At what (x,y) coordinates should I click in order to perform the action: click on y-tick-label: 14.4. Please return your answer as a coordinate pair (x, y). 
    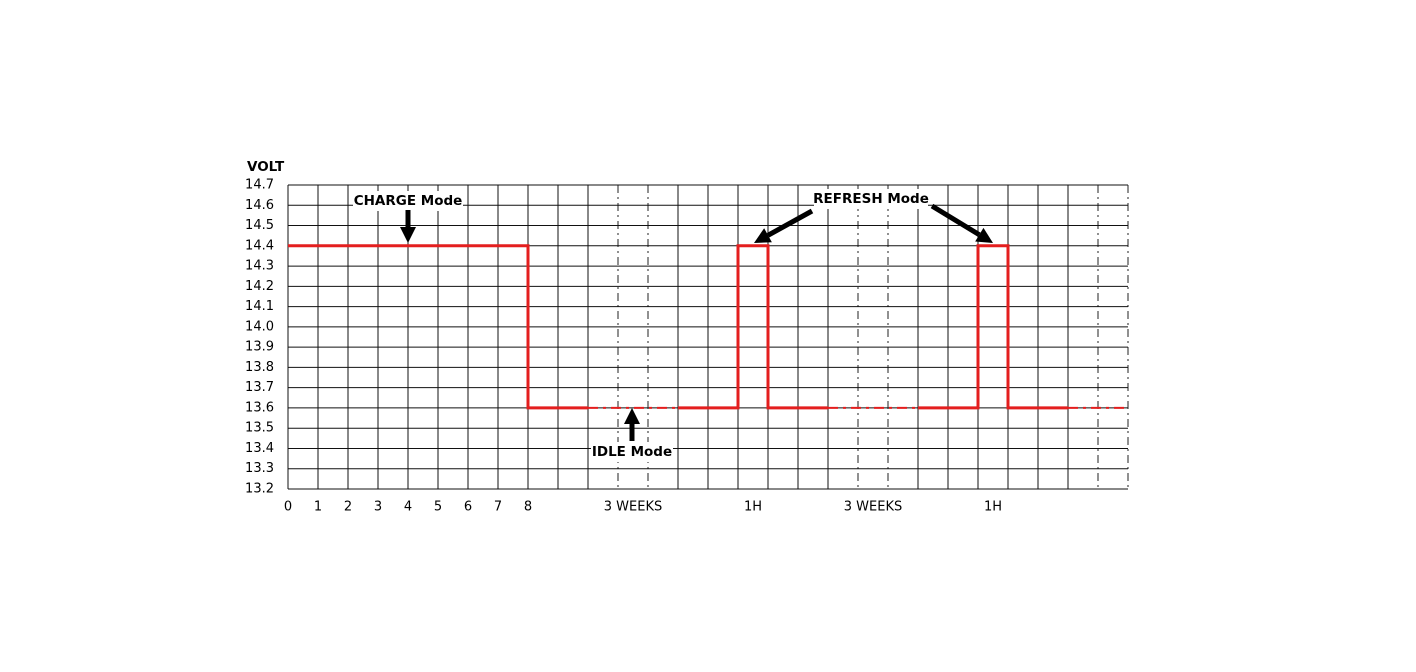
    Looking at the image, I should click on (259, 245).